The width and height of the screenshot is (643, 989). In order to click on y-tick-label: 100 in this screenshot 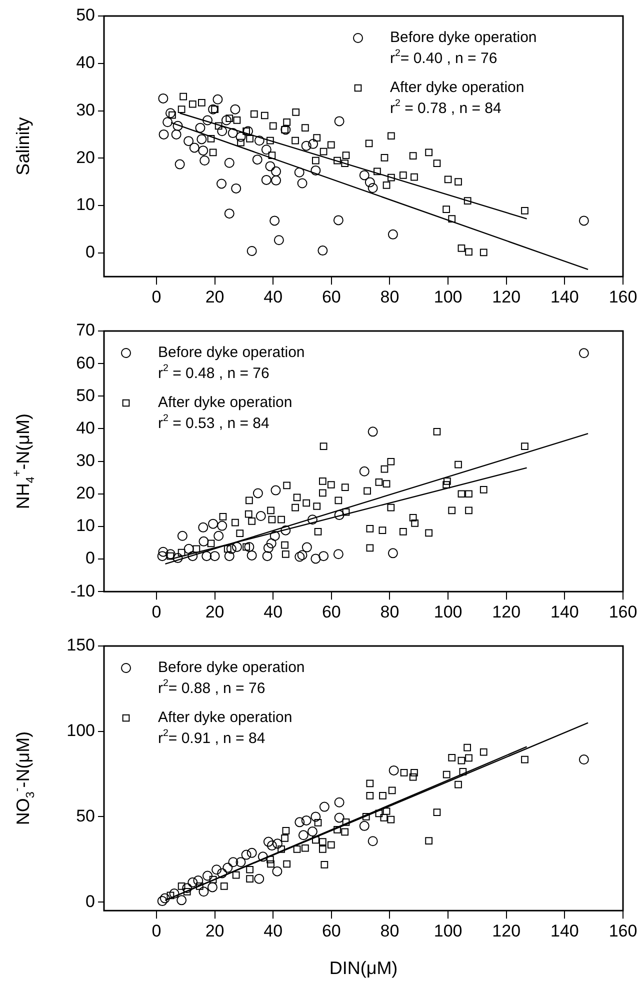, I will do `click(80, 730)`.